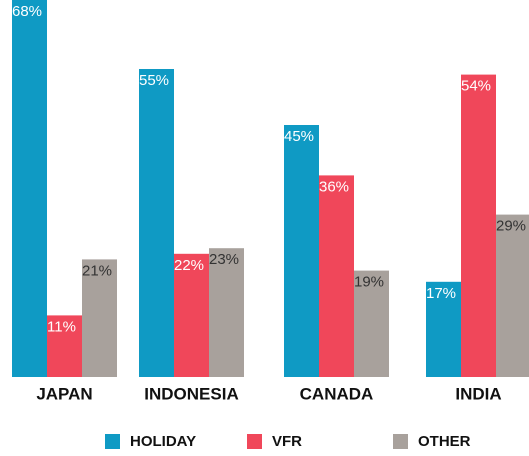 The width and height of the screenshot is (529, 456). I want to click on value-label: 29%, so click(511, 226).